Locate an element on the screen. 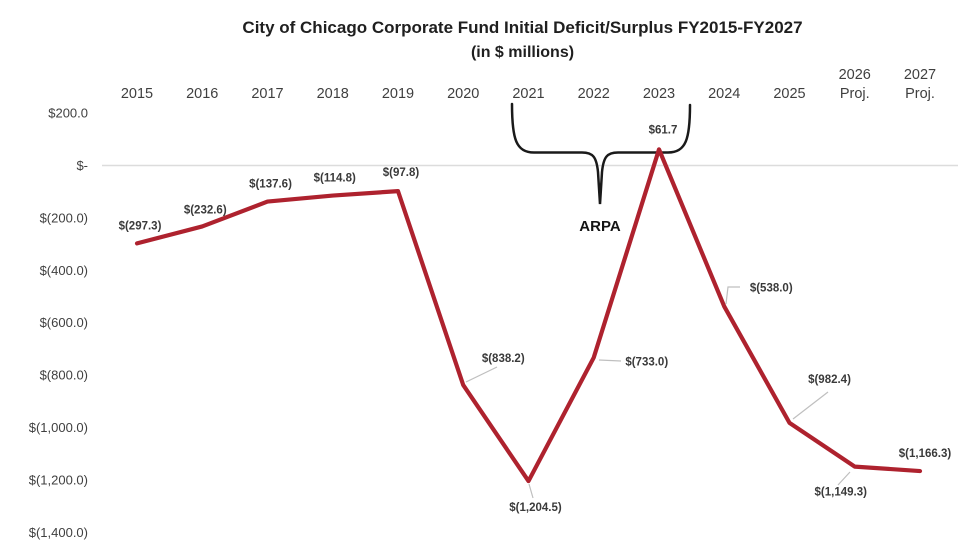 This screenshot has width=975, height=553. arpa-brace is located at coordinates (601, 153).